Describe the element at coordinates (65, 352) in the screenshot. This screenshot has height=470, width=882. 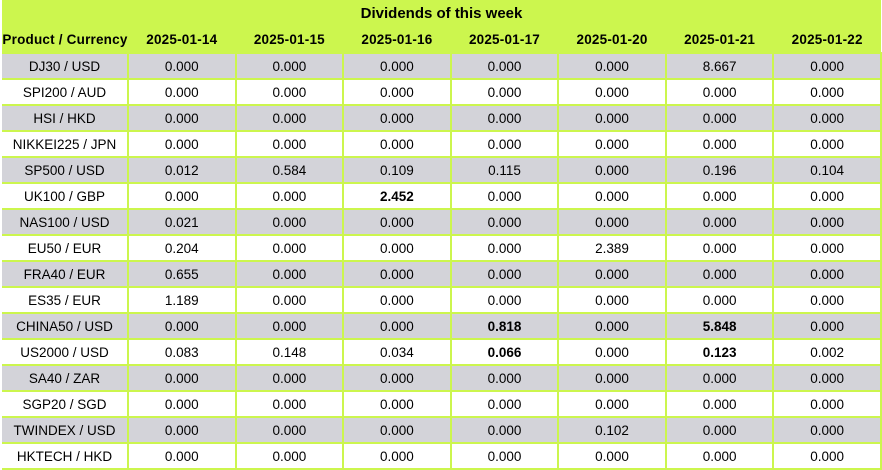
I see `product-cell: US2000 / USD` at that location.